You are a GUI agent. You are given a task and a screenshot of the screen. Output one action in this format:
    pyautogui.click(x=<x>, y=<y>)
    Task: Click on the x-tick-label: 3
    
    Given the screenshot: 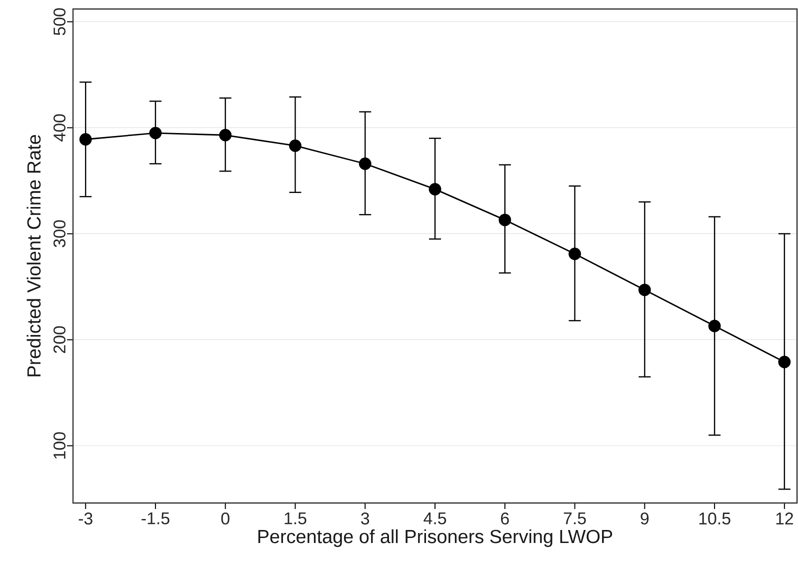 What is the action you would take?
    pyautogui.click(x=365, y=518)
    